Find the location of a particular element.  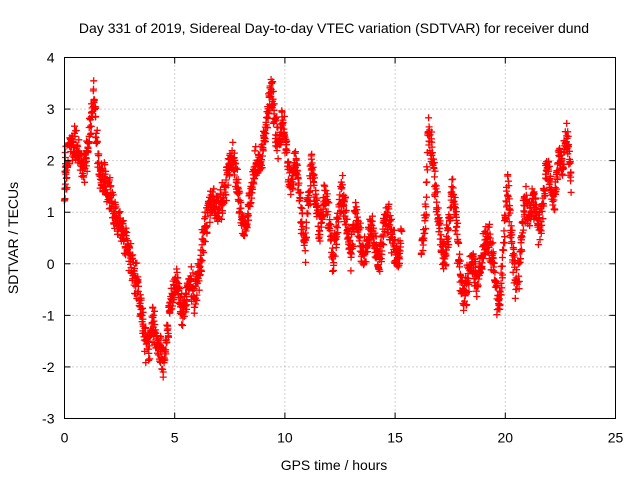

y-tick-label: 4 is located at coordinates (51, 58).